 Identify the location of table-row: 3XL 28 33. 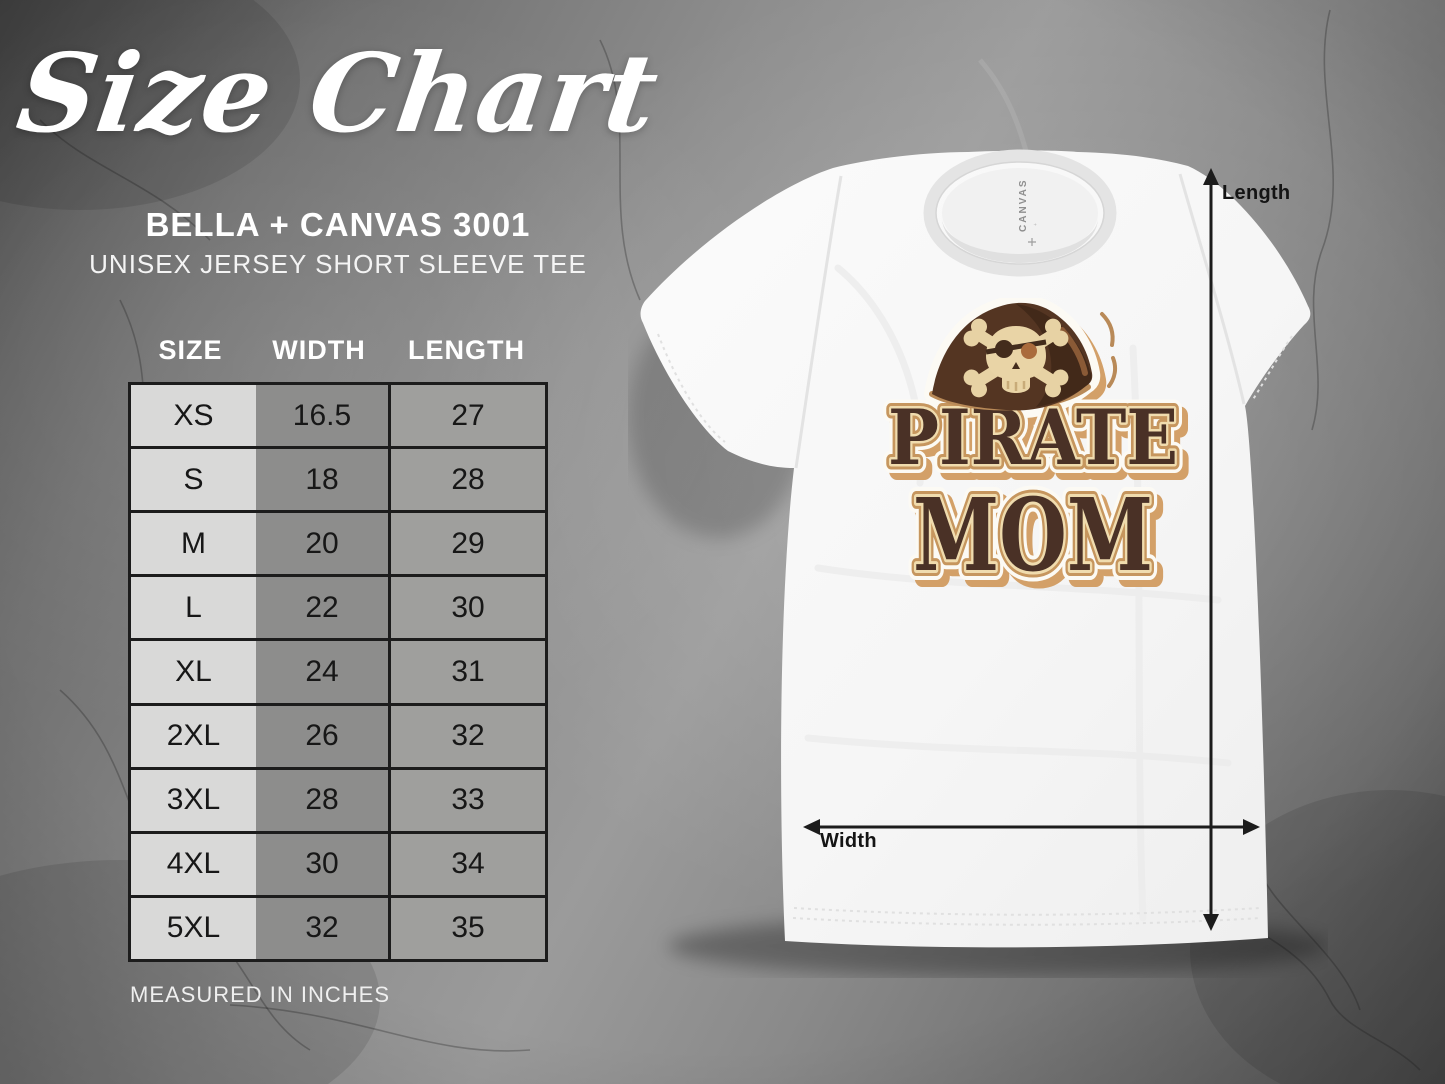
(338, 800).